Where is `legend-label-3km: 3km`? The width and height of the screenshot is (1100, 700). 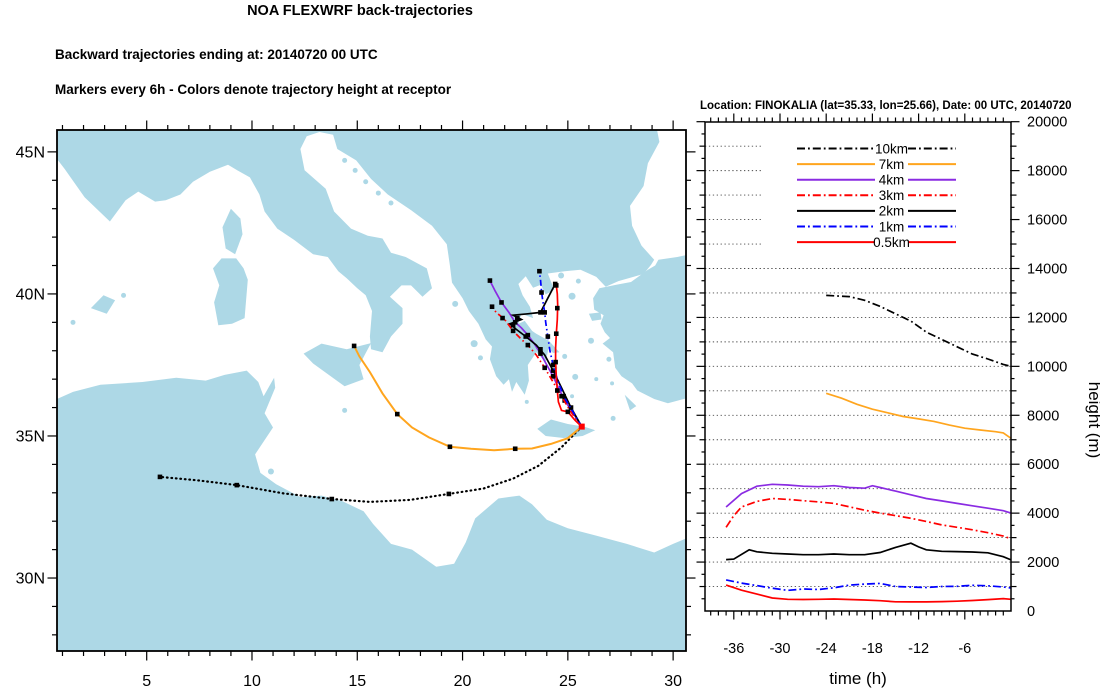 legend-label-3km: 3km is located at coordinates (892, 195).